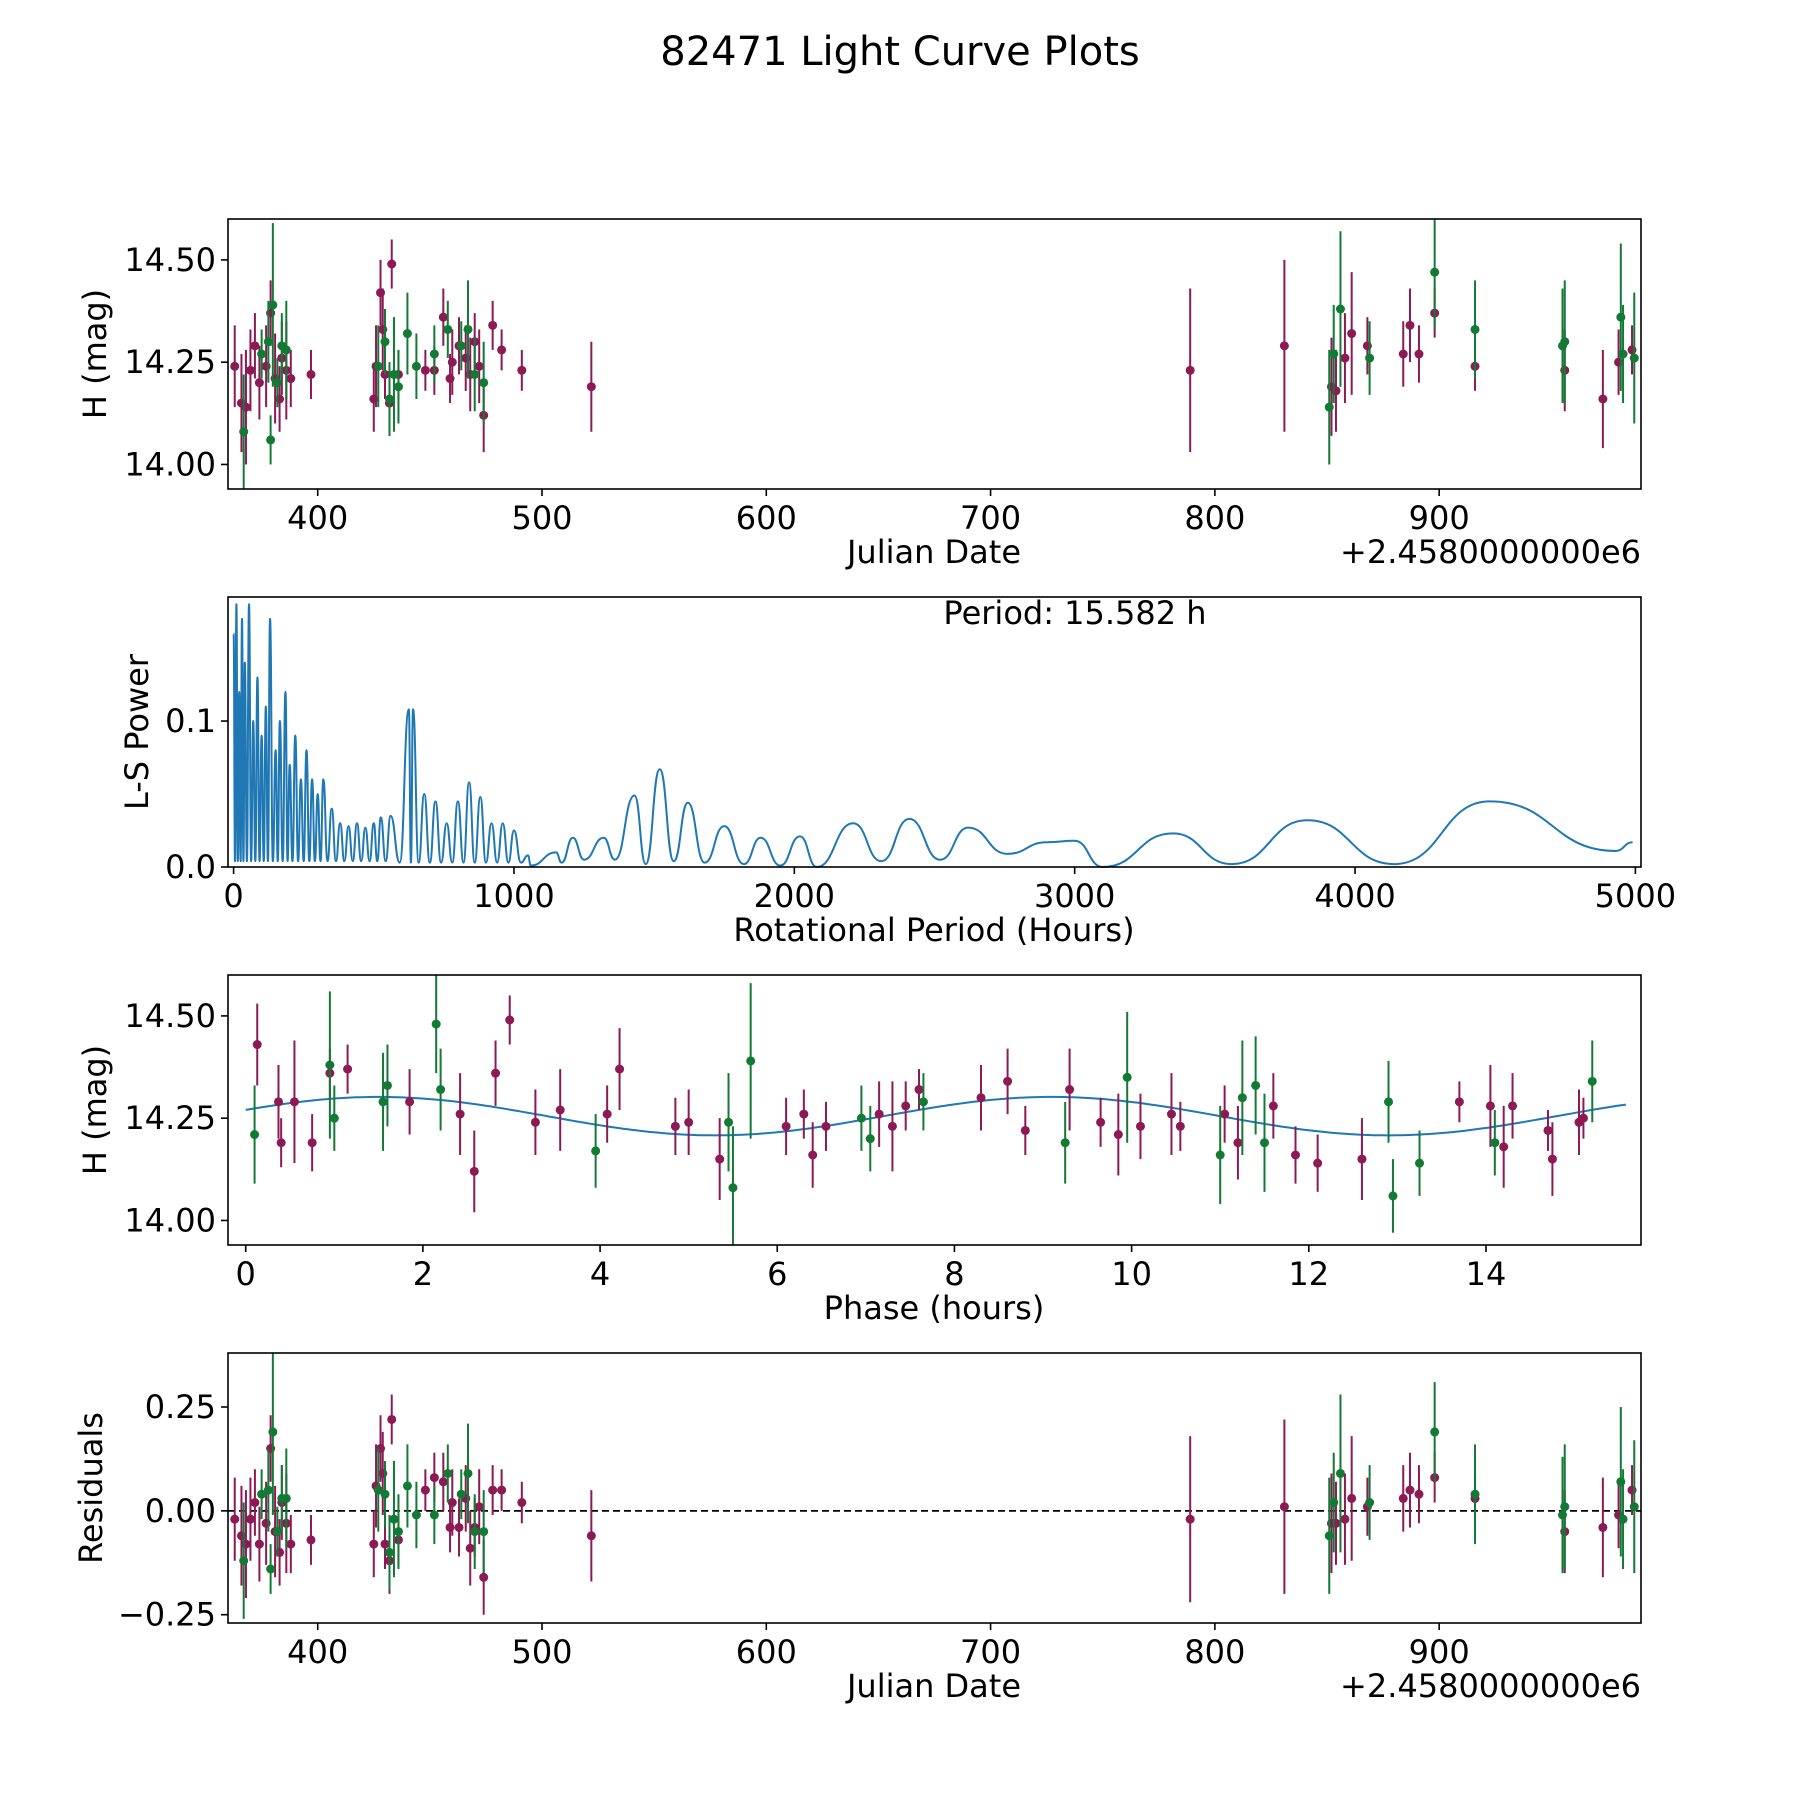 Image resolution: width=1800 pixels, height=1800 pixels. I want to click on phased-xtick-label: 8, so click(954, 1274).